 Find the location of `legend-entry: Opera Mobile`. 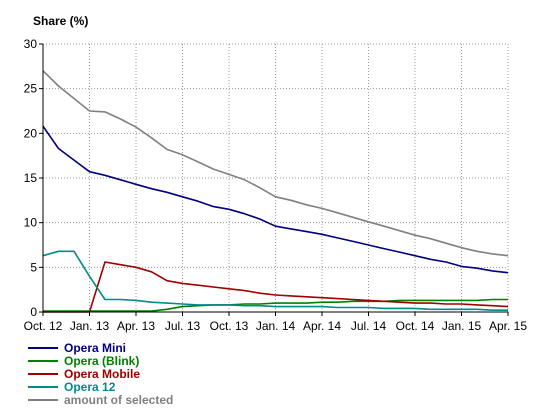

legend-entry: Opera Mobile is located at coordinates (102, 374).